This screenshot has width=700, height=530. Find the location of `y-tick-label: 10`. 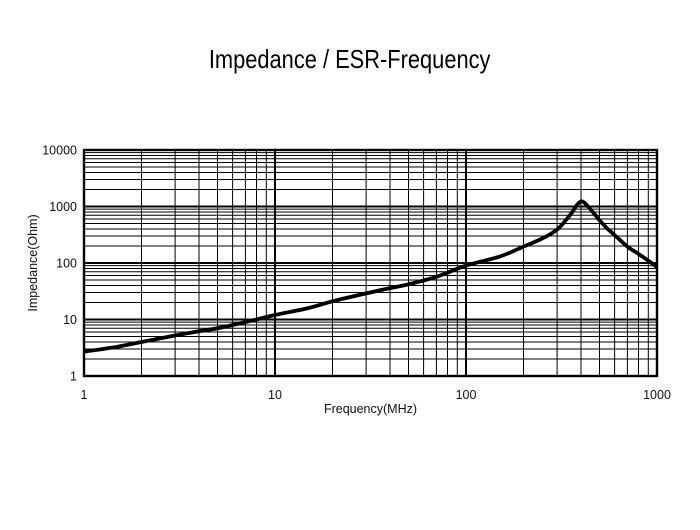

y-tick-label: 10 is located at coordinates (70, 320).